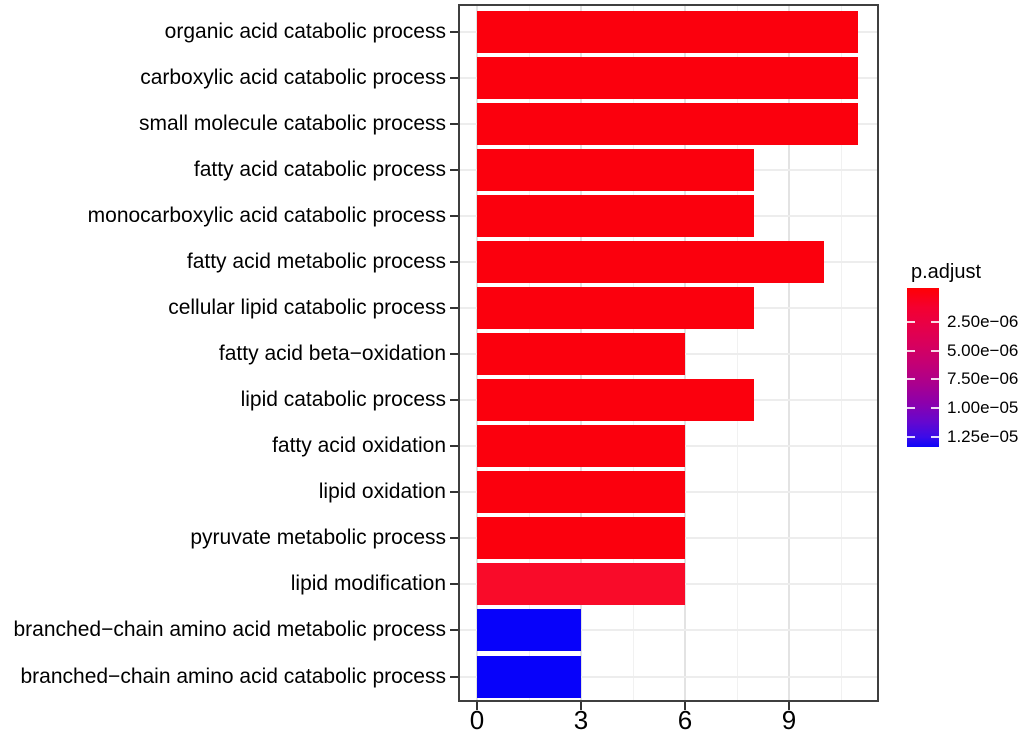  What do you see at coordinates (983, 350) in the screenshot?
I see `legend-tick-label: 5.00e−06` at bounding box center [983, 350].